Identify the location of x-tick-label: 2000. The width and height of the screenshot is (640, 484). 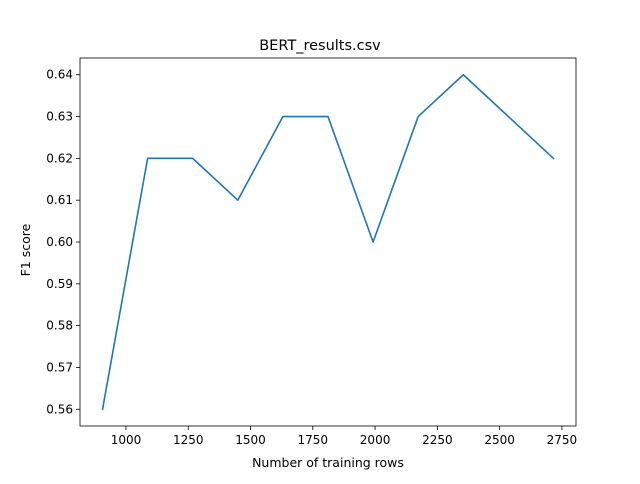
(375, 440).